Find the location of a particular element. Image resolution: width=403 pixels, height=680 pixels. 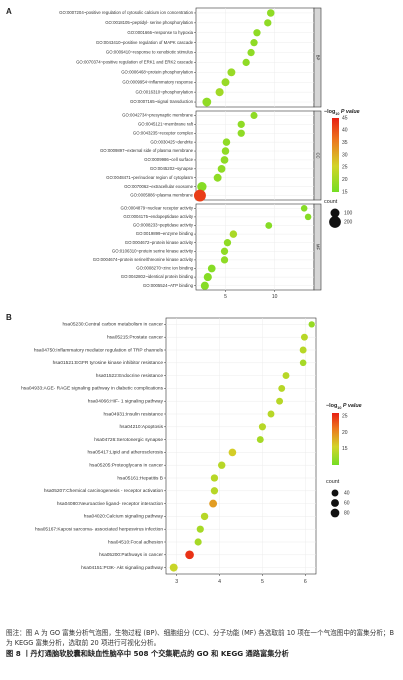

size-tick-label: 60 is located at coordinates (347, 503).